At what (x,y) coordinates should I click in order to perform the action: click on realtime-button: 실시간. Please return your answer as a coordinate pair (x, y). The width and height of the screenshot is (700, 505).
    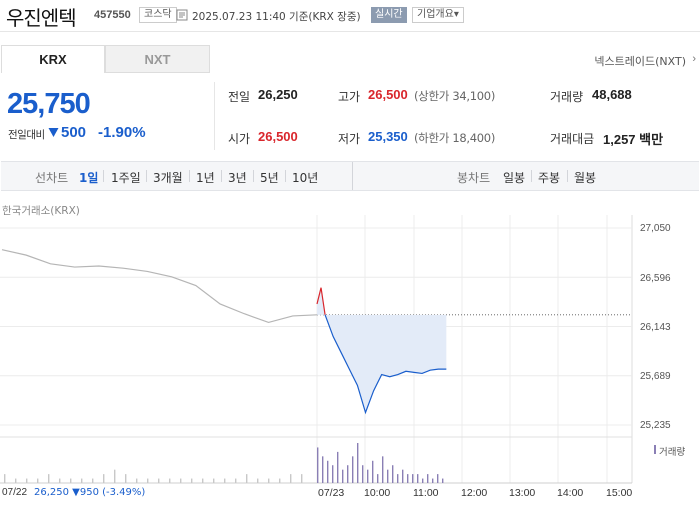
    Looking at the image, I should click on (389, 15).